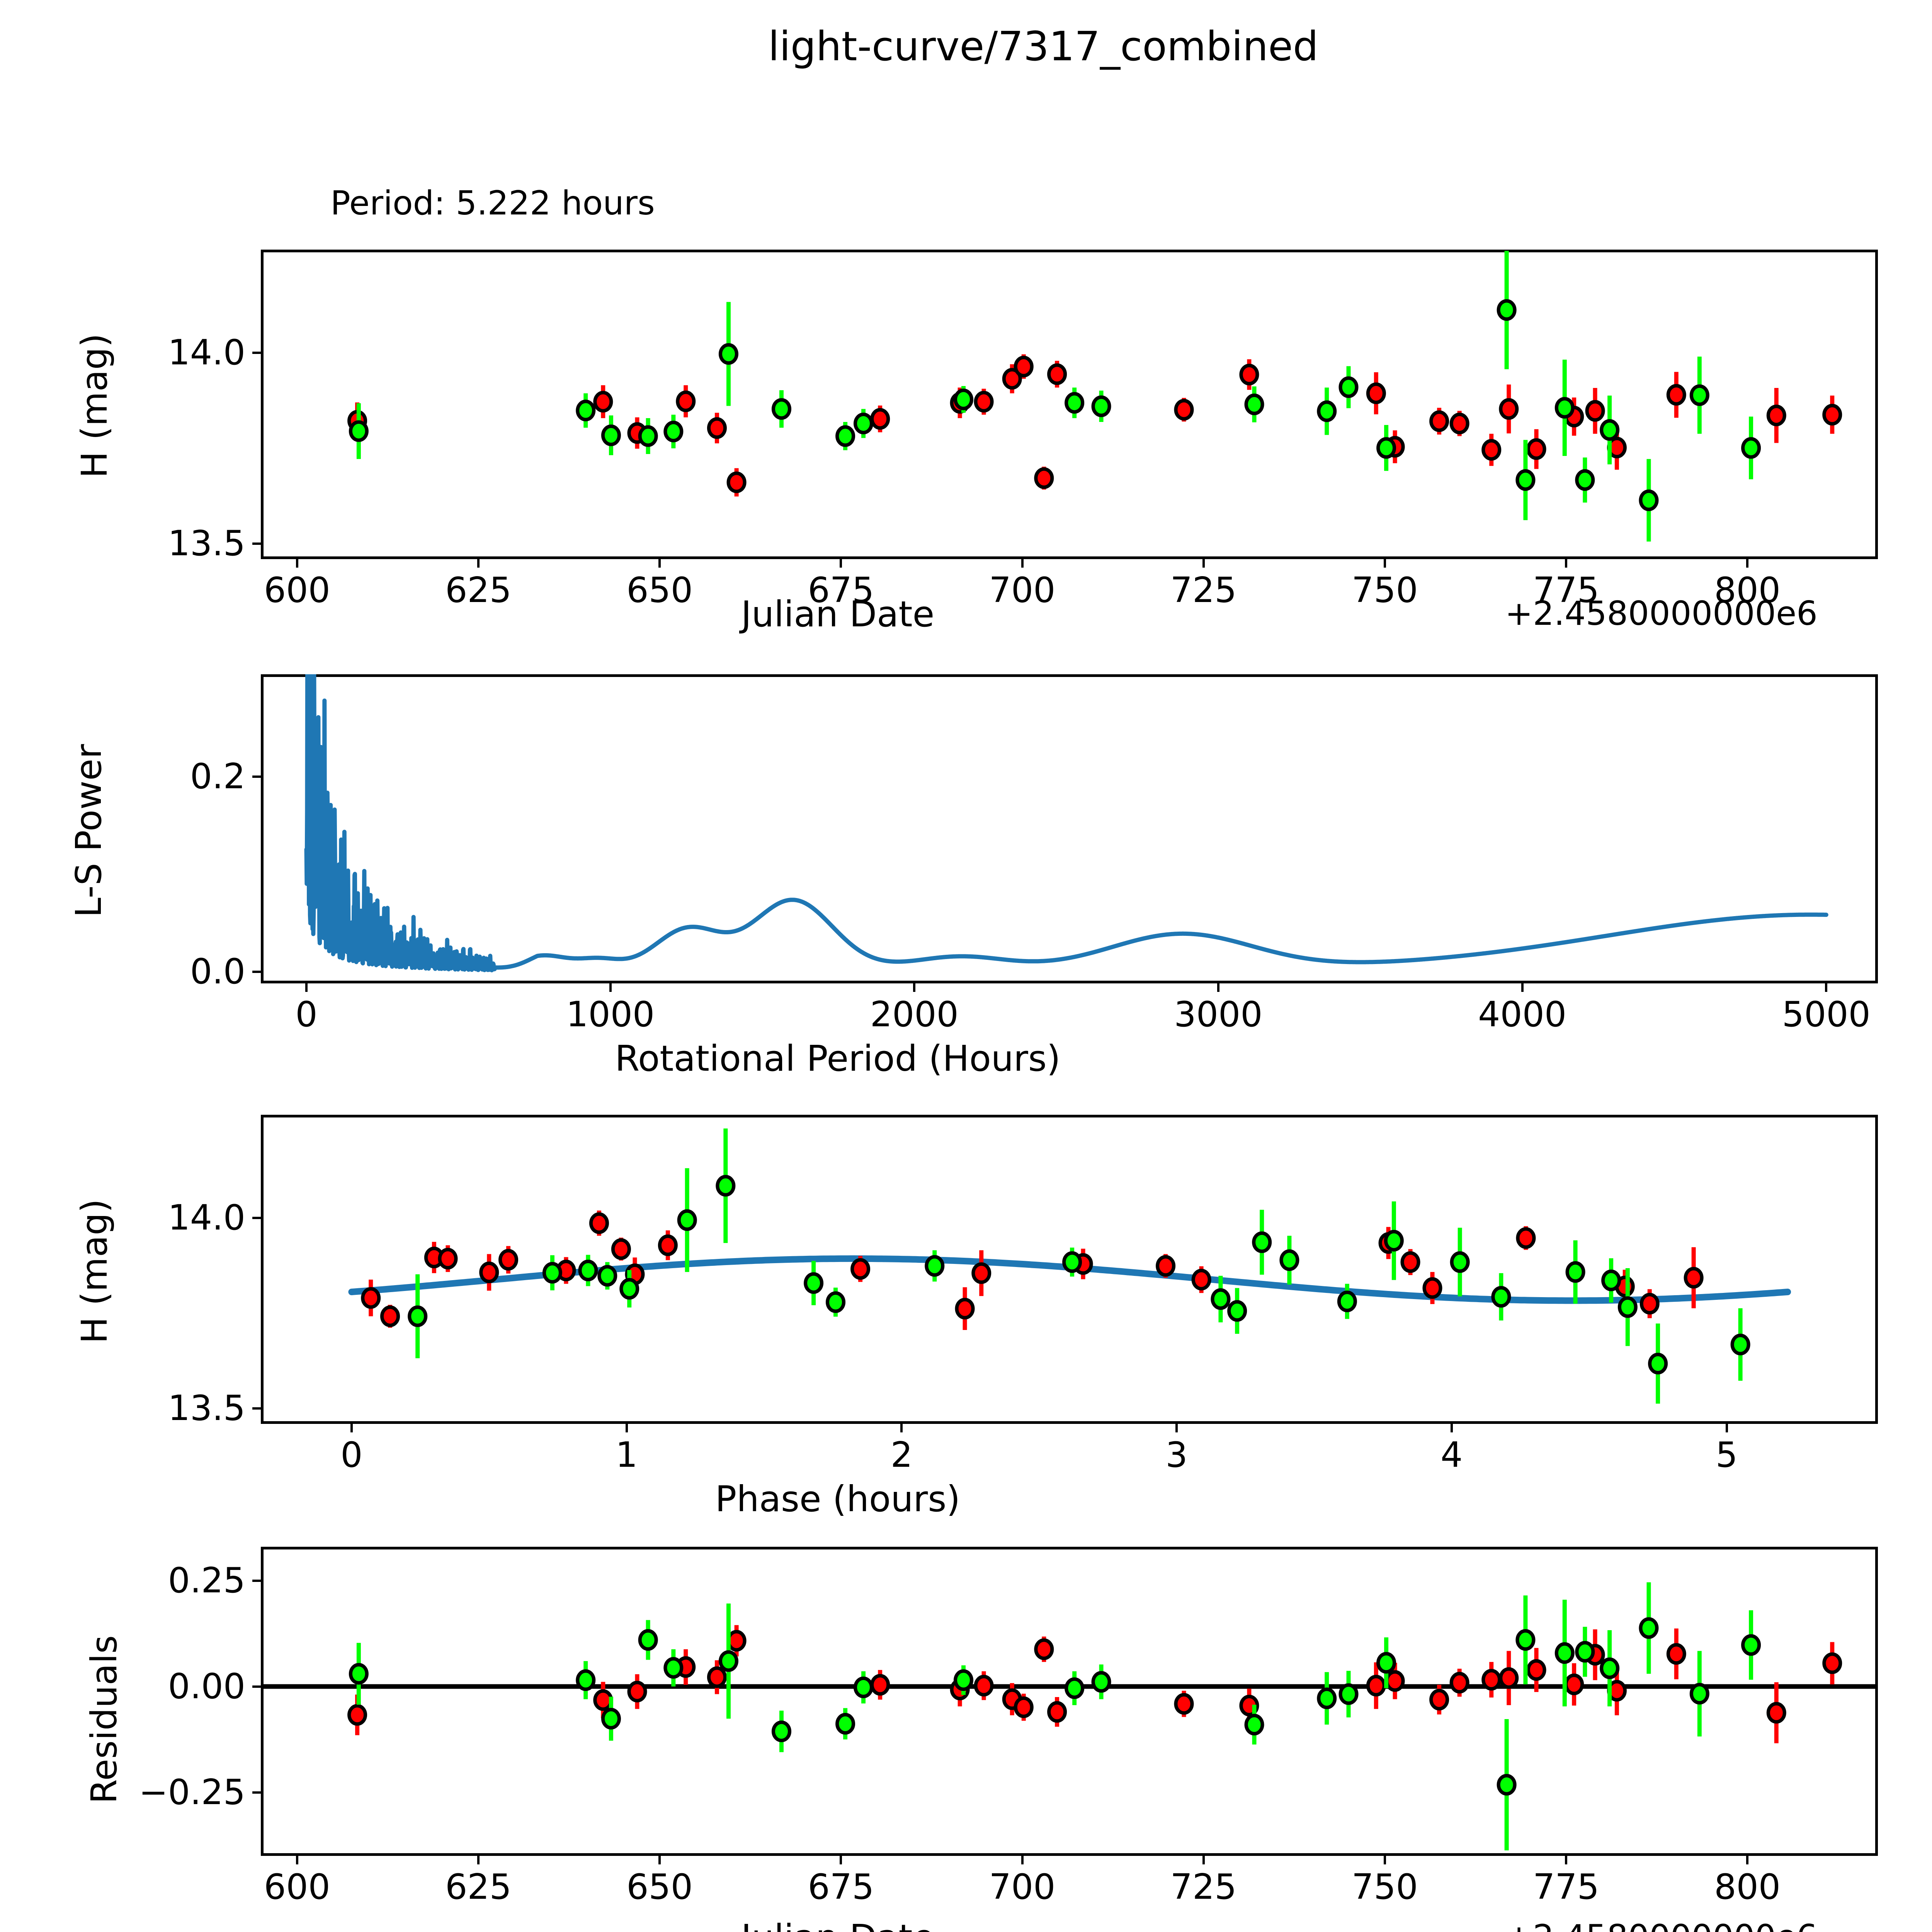 The width and height of the screenshot is (1932, 1932). Describe the element at coordinates (307, 1014) in the screenshot. I see `x-tick-label: 0` at that location.